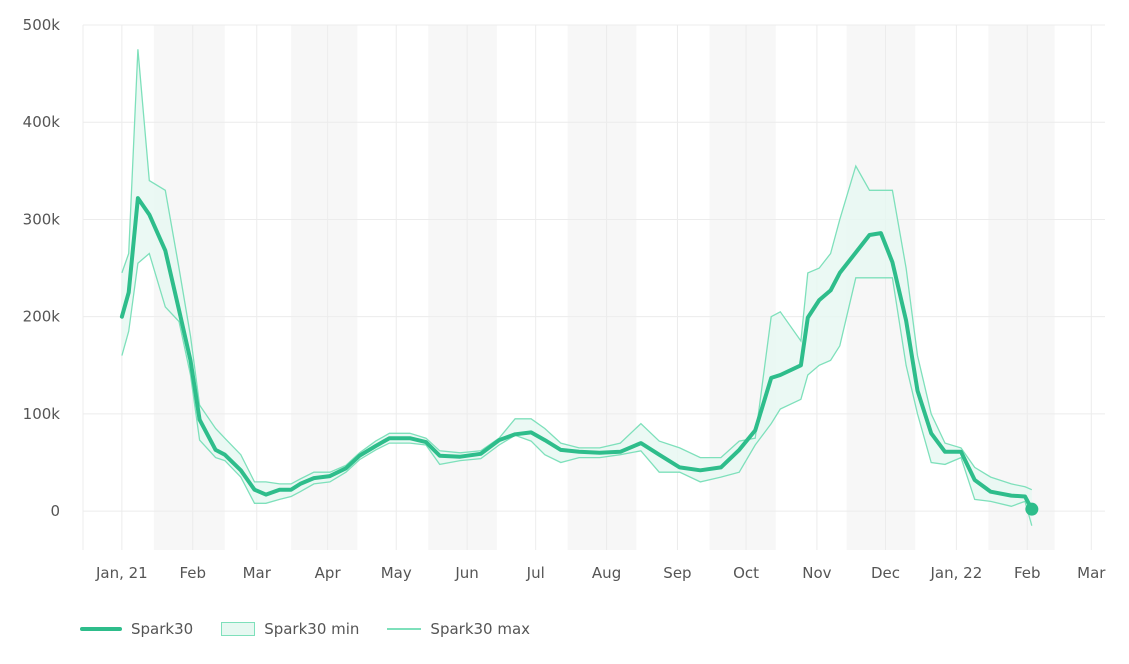  Describe the element at coordinates (404, 629) in the screenshot. I see `legend-swatch-thin-line` at that location.